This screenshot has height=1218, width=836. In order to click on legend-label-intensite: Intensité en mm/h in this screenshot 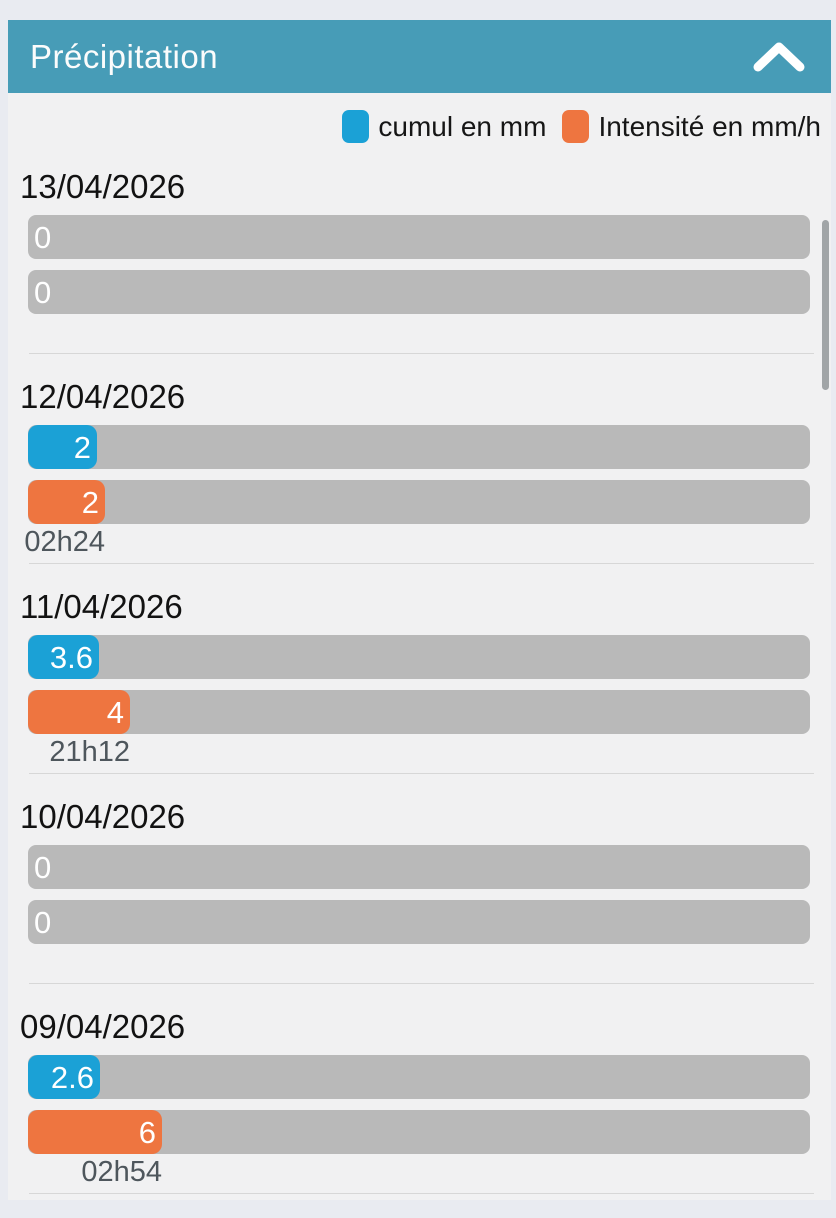, I will do `click(709, 126)`.